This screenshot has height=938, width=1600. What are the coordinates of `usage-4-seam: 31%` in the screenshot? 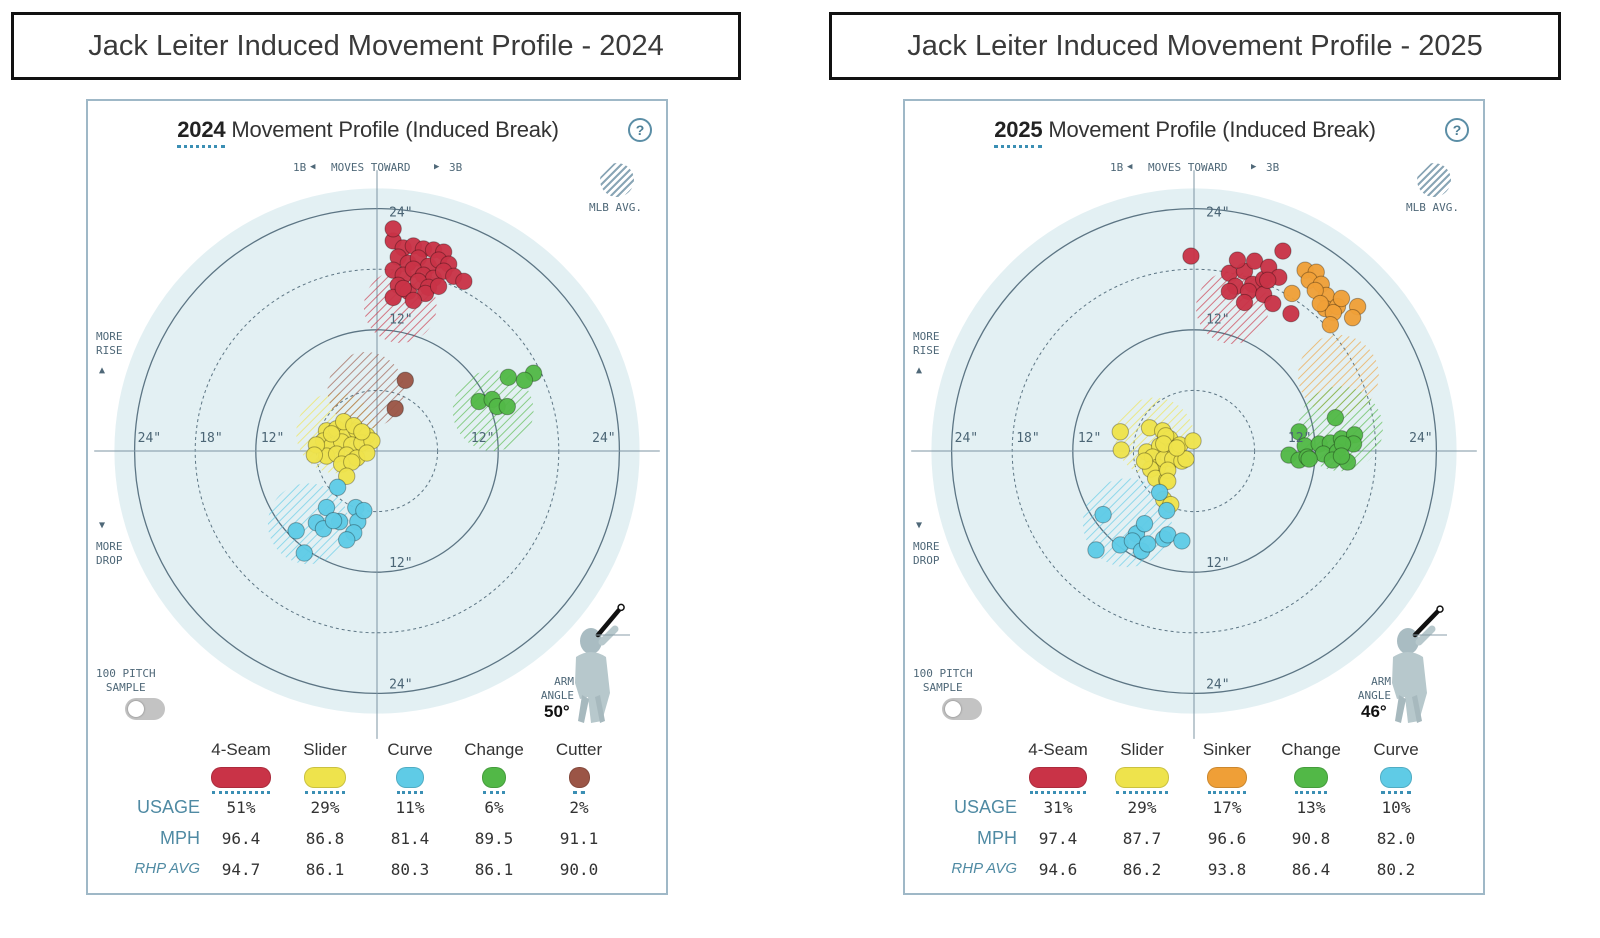 It's located at (1058, 807).